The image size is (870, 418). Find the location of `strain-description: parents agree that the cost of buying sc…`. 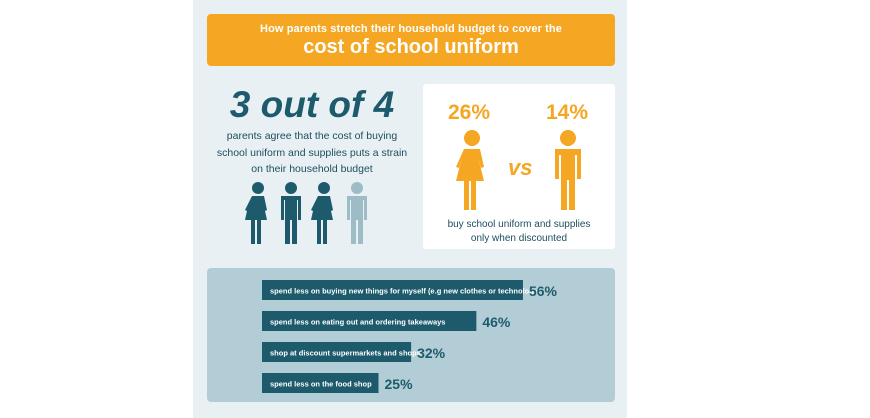

strain-description: parents agree that the cost of buying sc… is located at coordinates (312, 153).